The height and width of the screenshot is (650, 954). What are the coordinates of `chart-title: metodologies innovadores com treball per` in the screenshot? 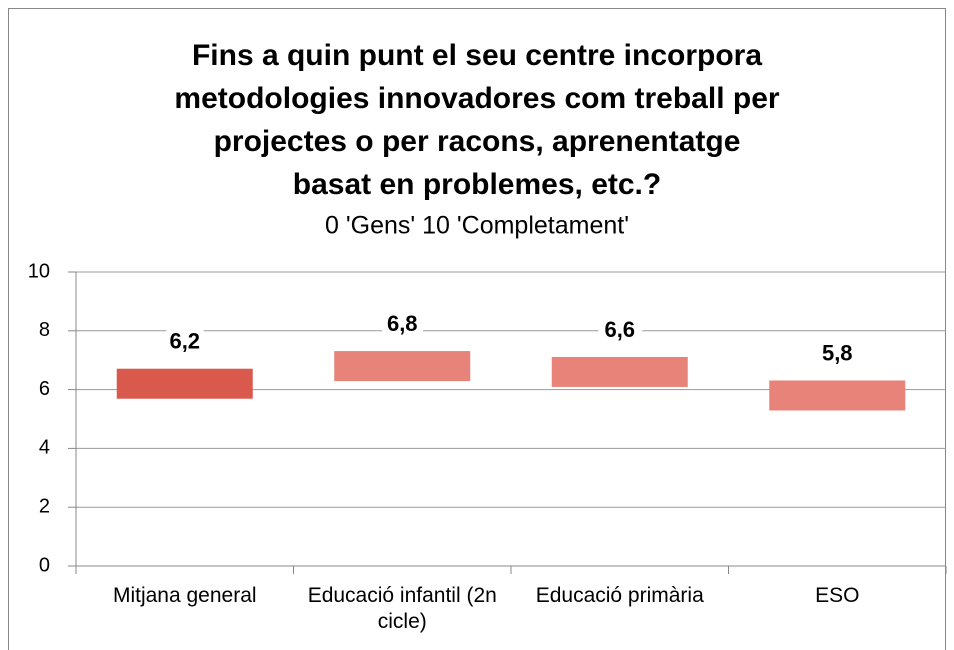 It's located at (476, 98).